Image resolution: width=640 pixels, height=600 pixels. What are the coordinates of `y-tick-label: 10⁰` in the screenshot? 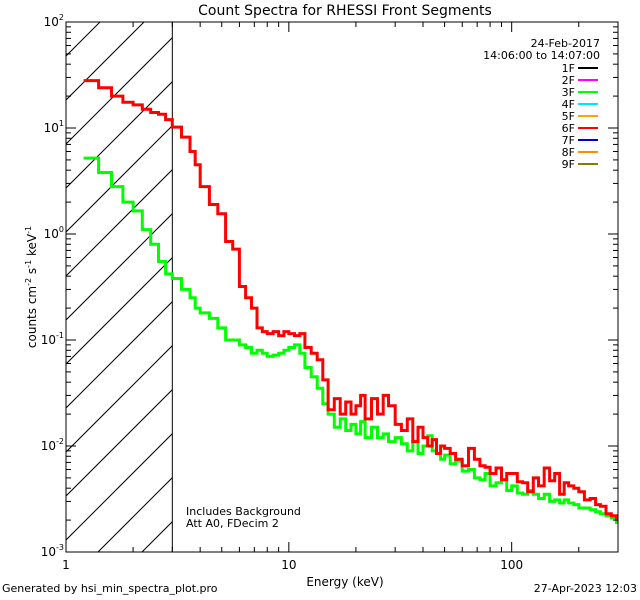 It's located at (54, 233).